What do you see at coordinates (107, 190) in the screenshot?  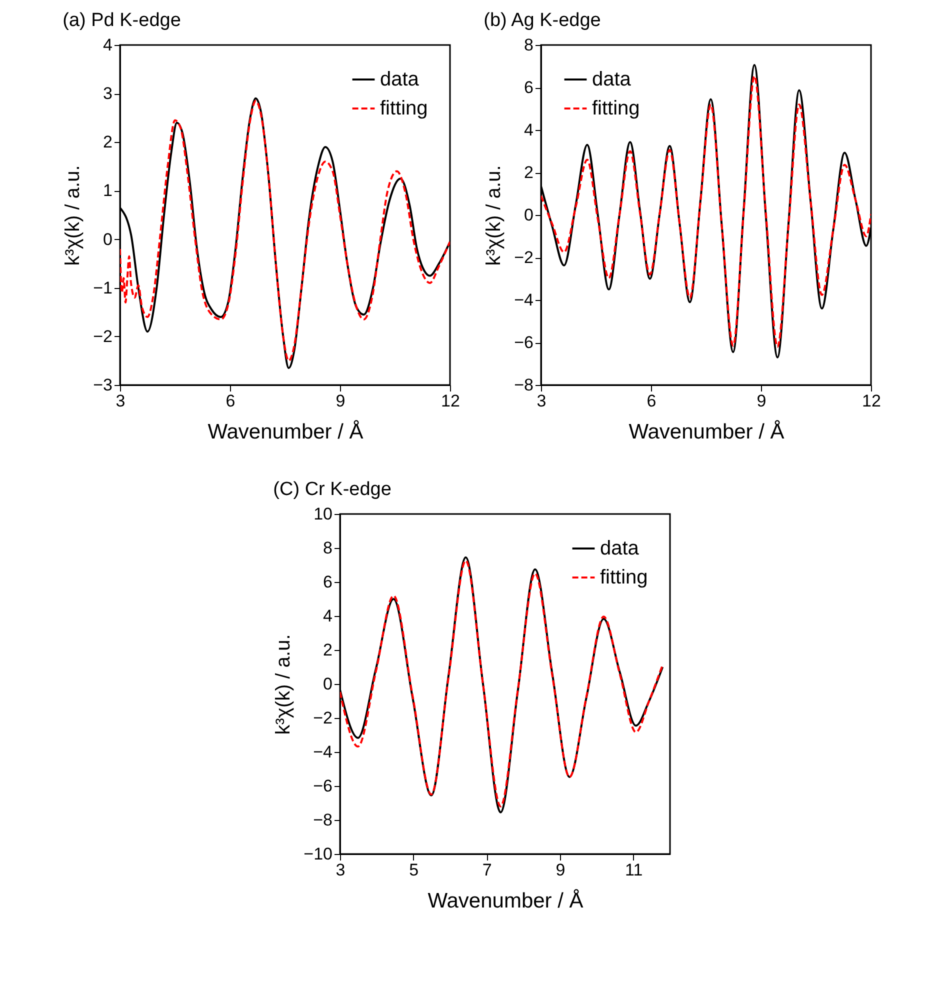 I see `y-tick-label: 1` at bounding box center [107, 190].